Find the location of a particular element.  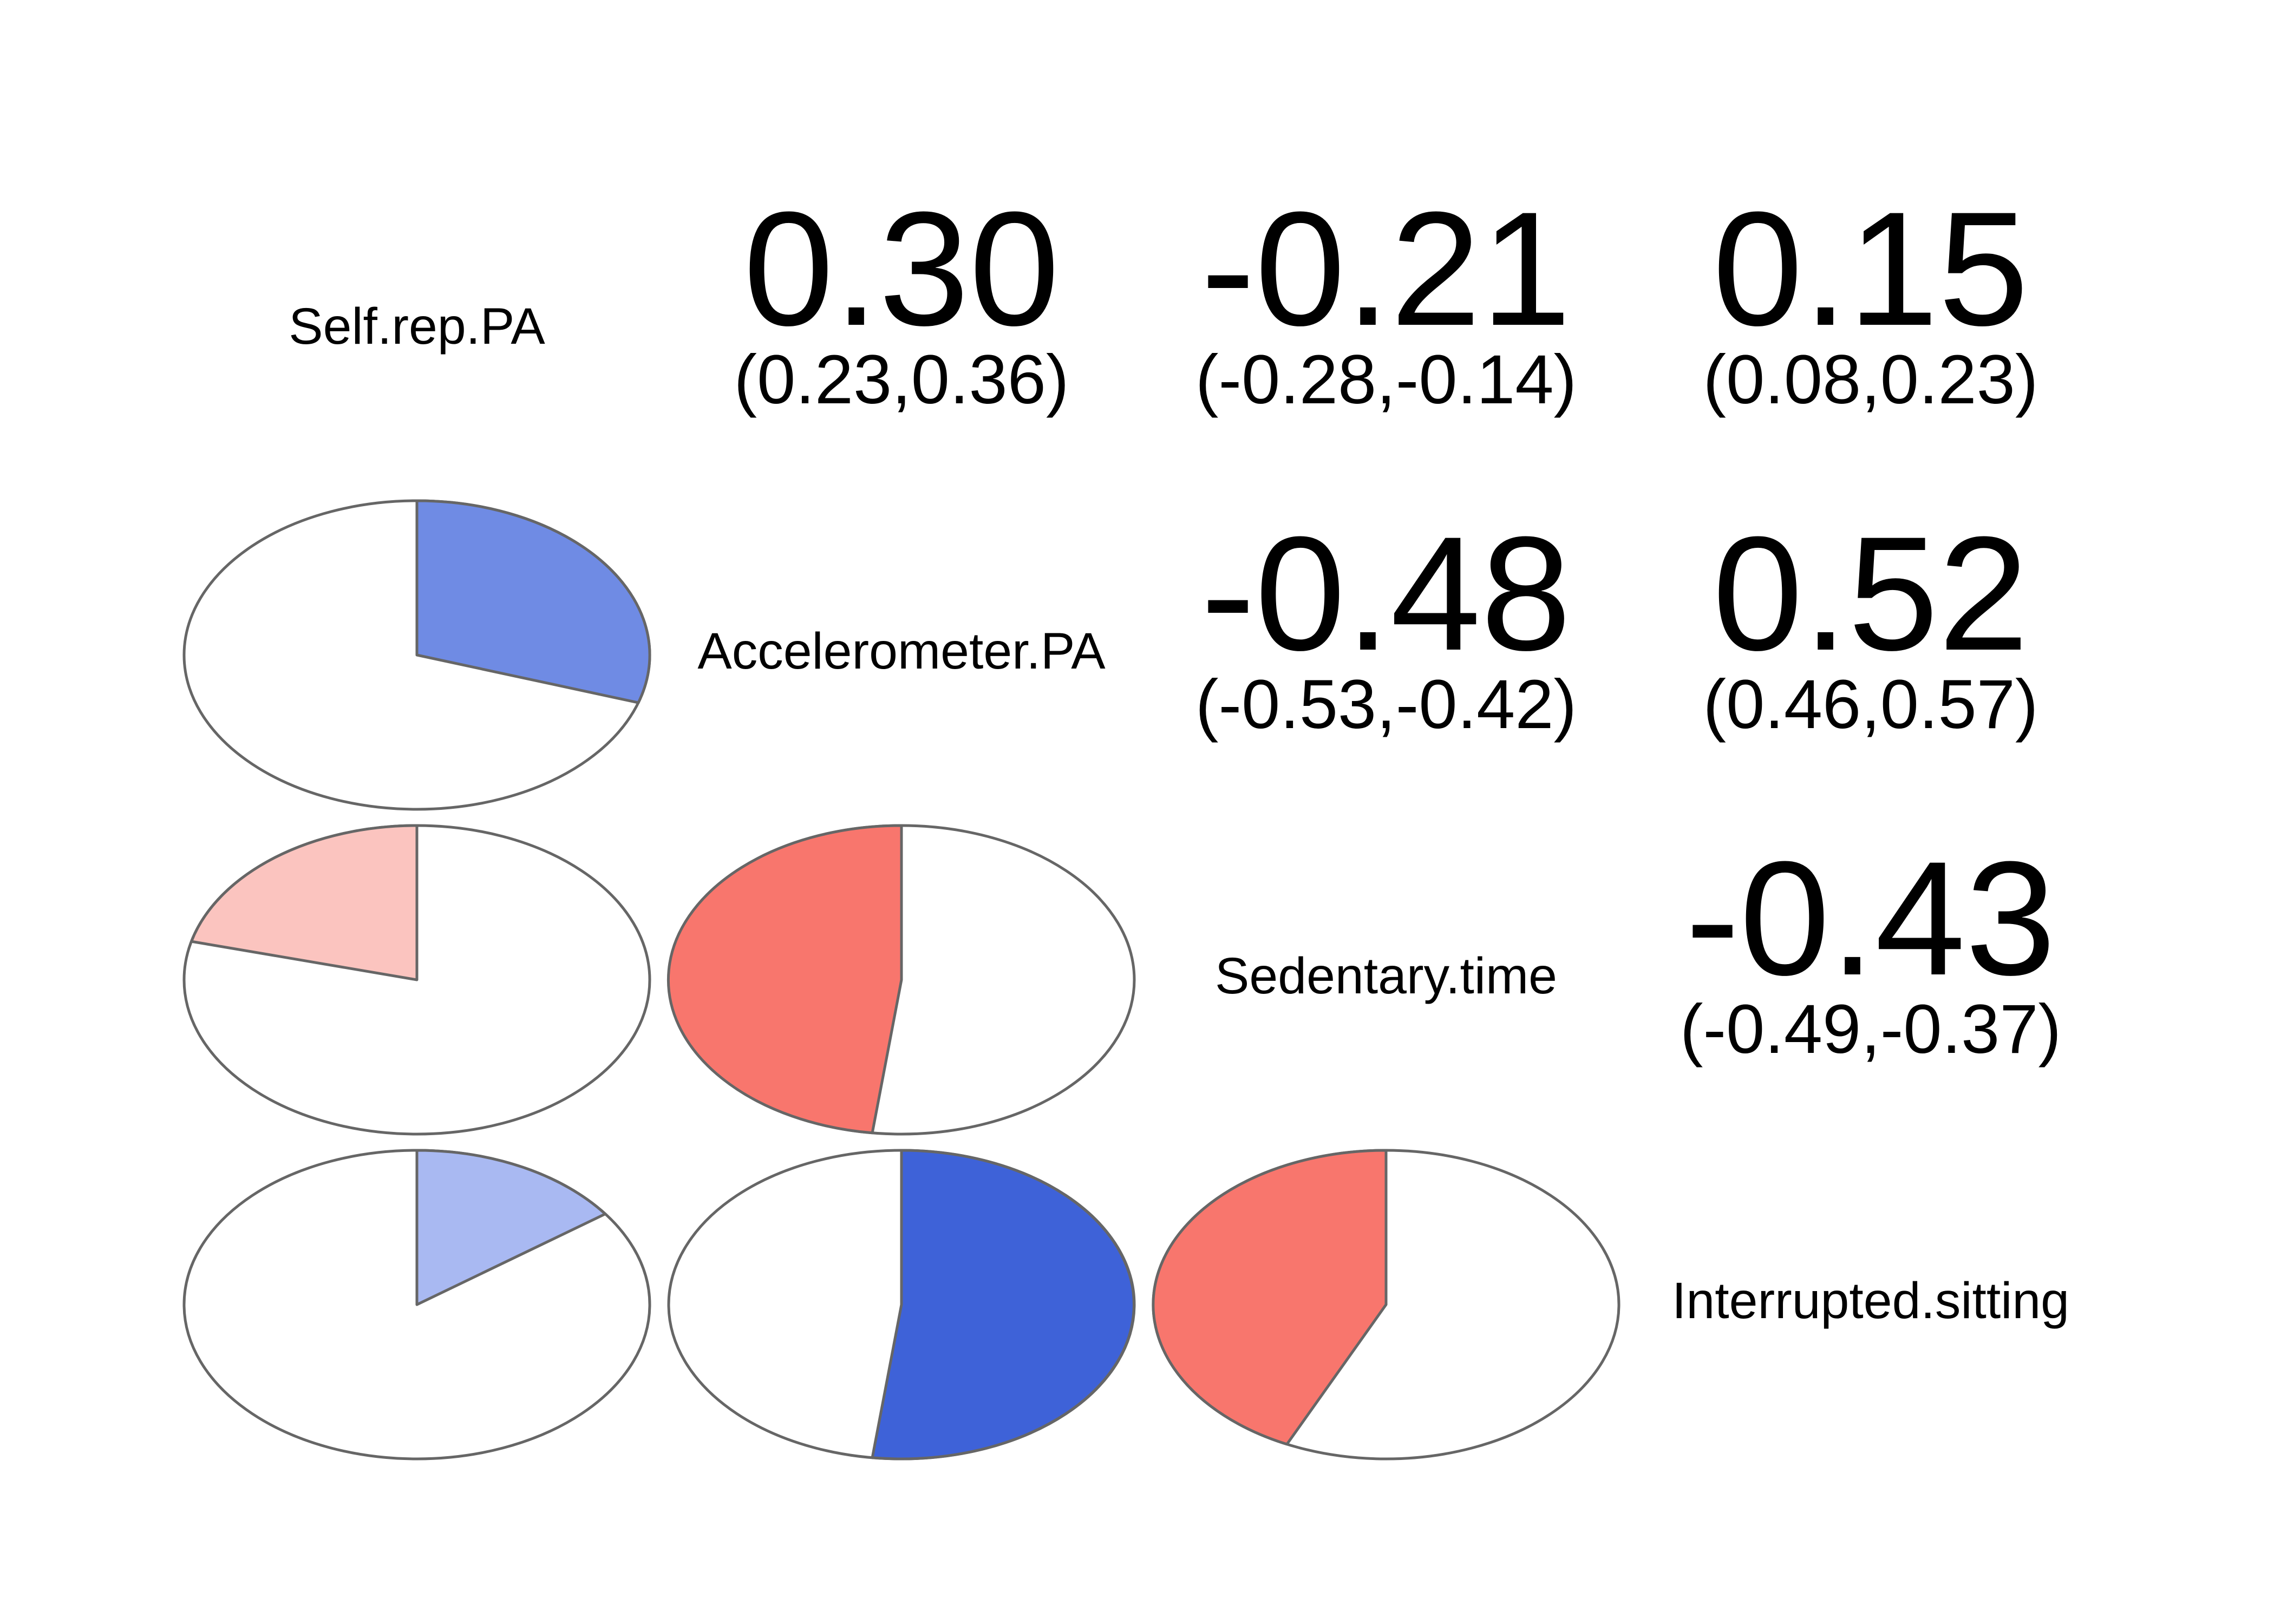

variable-label-accelerometer-pa: Accelerometer.PA is located at coordinates (902, 651).